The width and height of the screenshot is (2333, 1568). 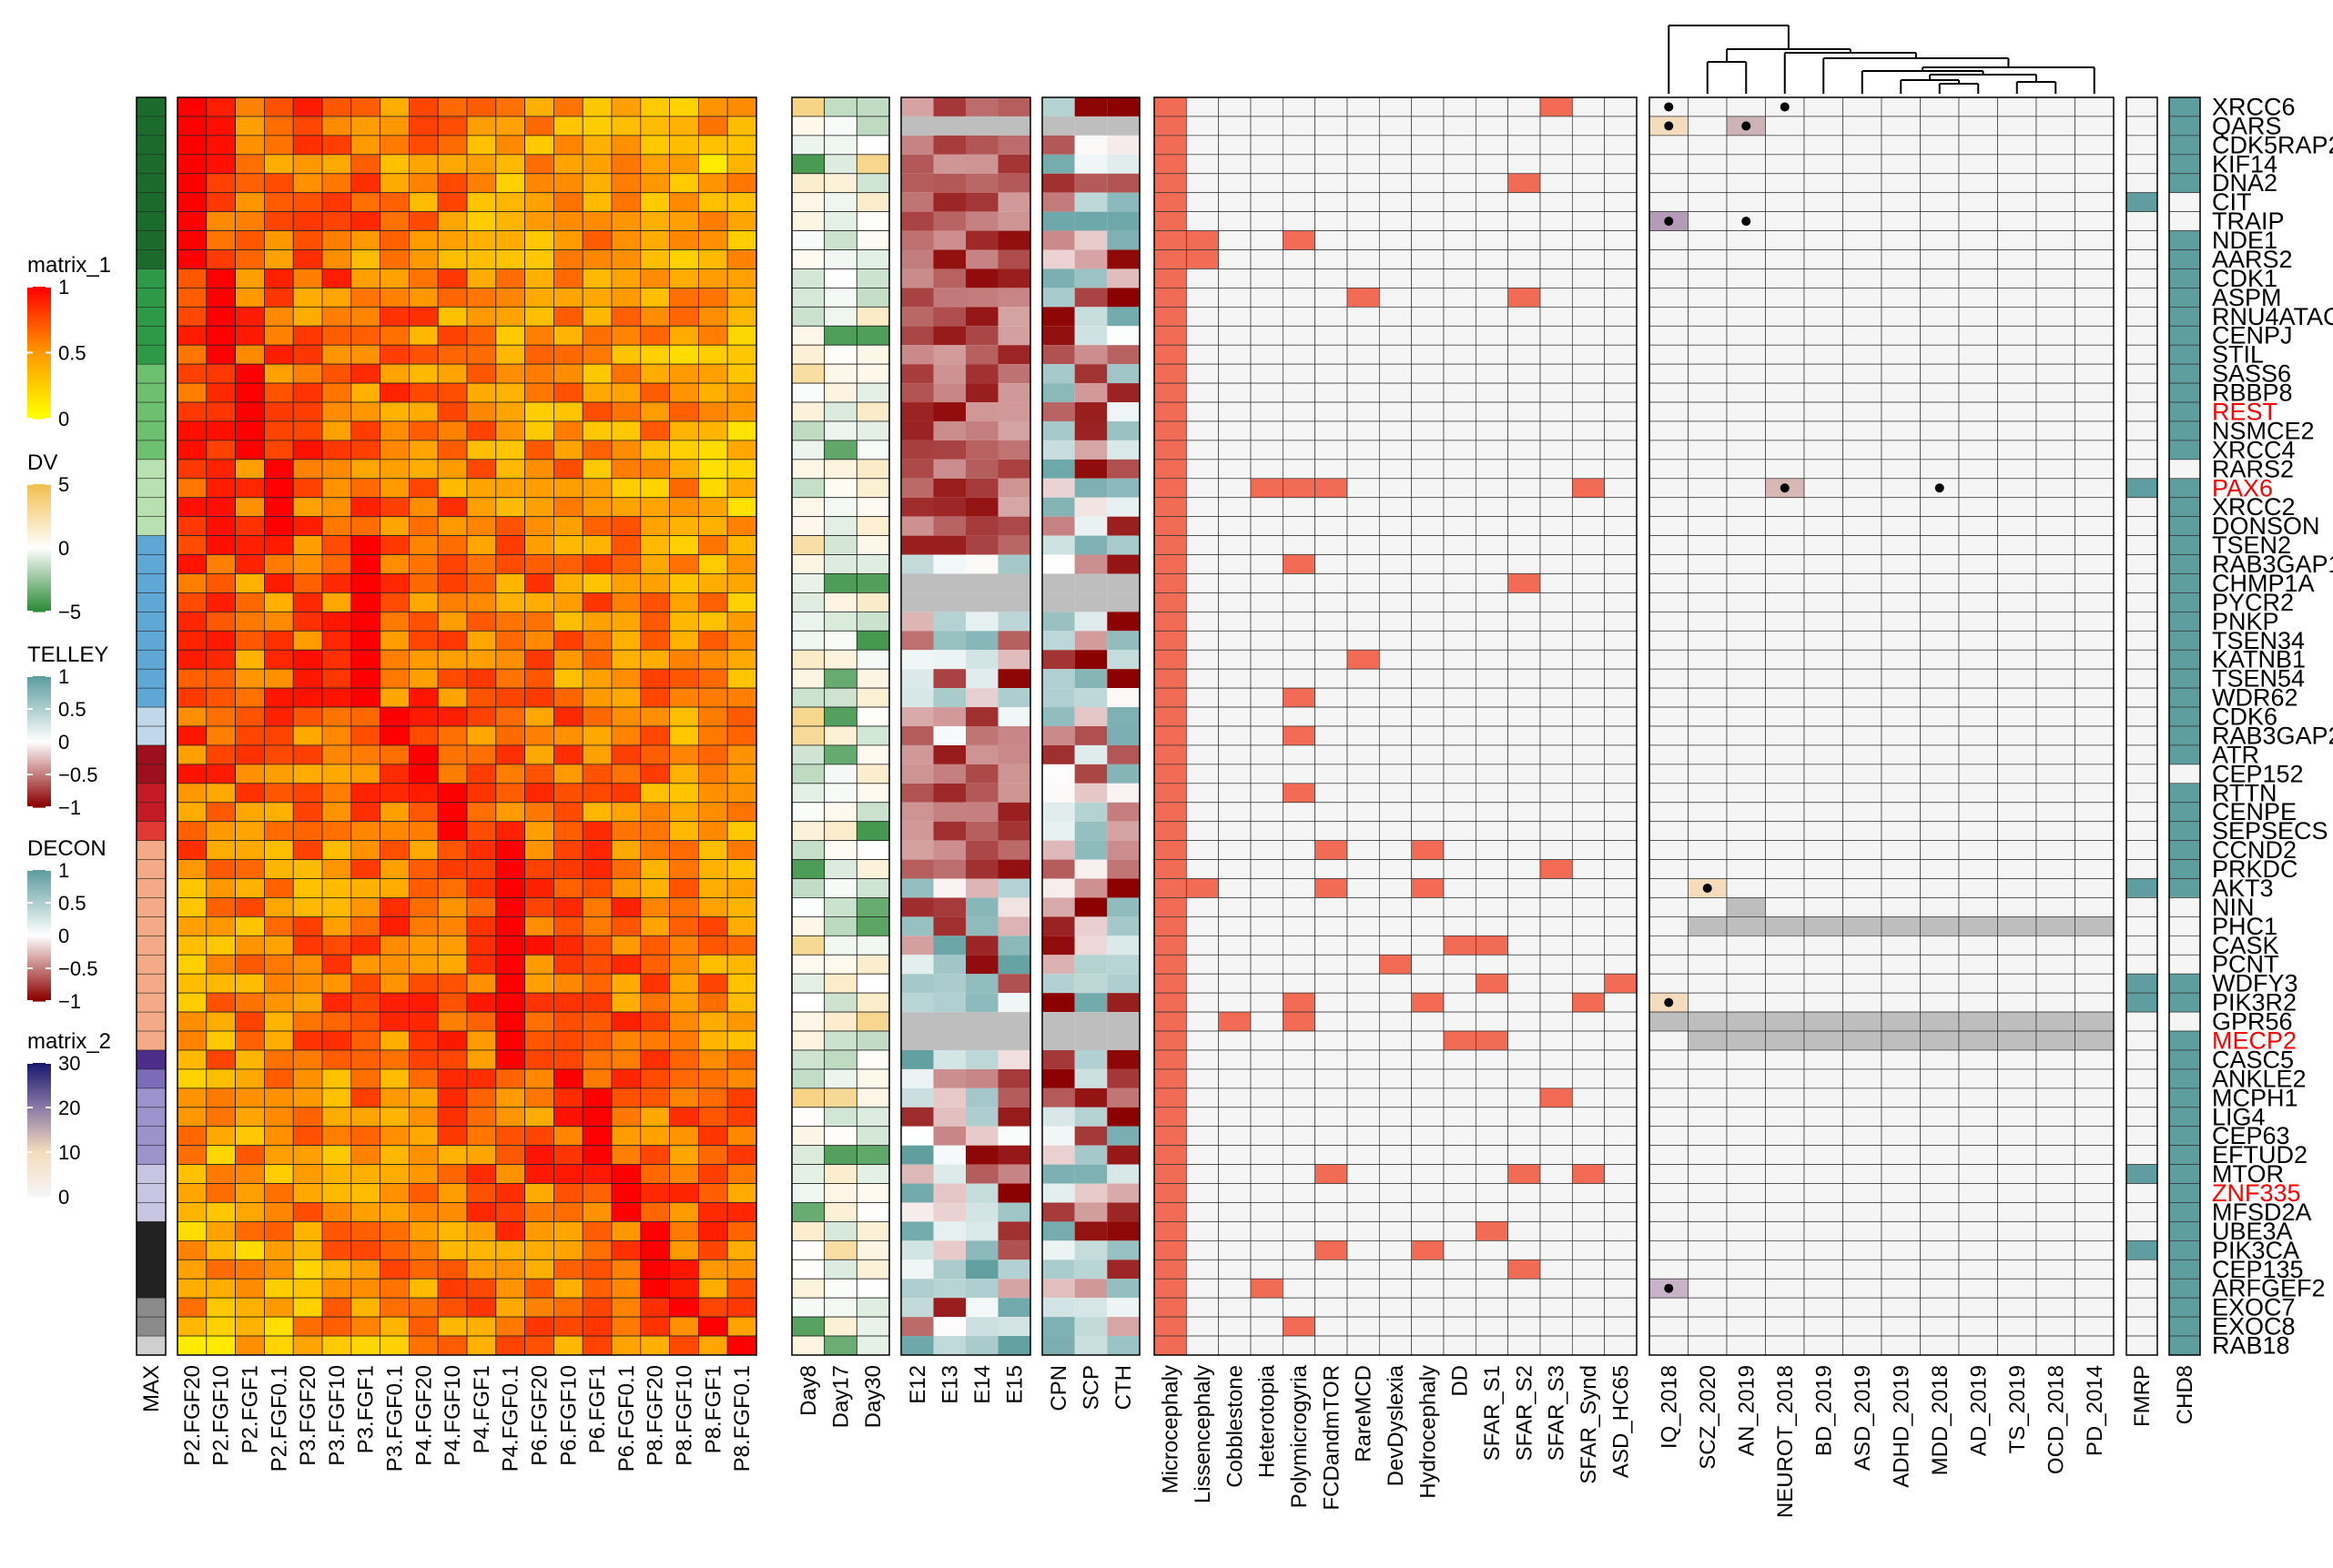 I want to click on max-cell, so click(x=151, y=964).